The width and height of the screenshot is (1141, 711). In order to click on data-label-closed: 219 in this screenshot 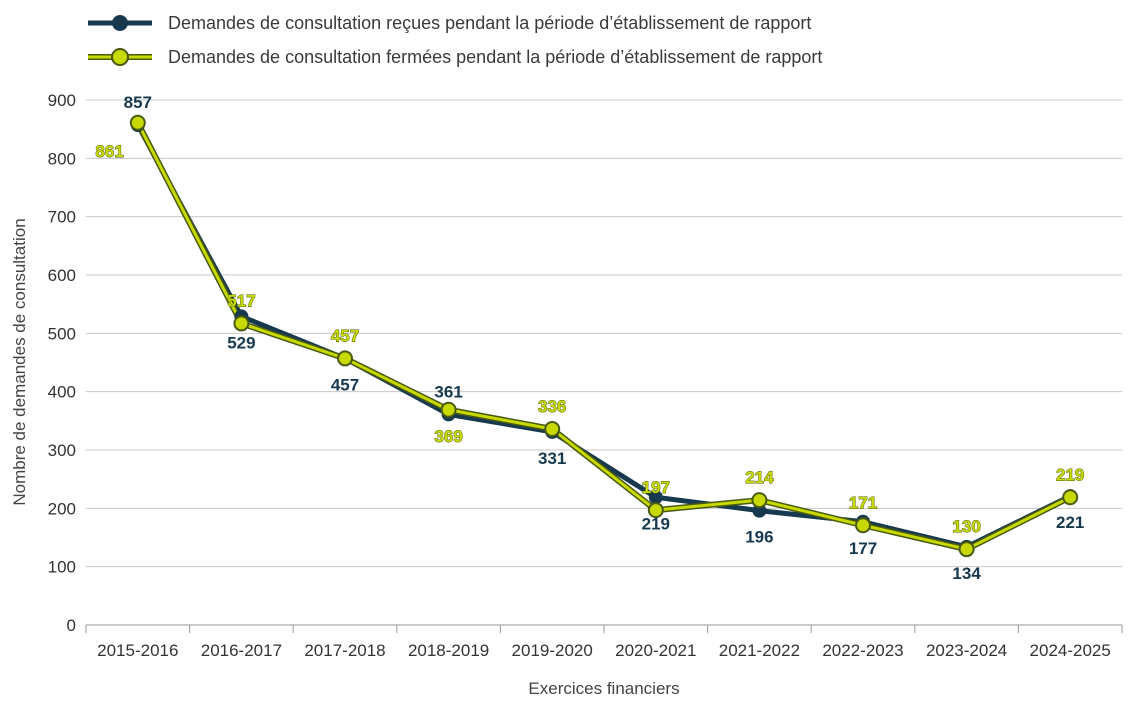, I will do `click(1070, 474)`.